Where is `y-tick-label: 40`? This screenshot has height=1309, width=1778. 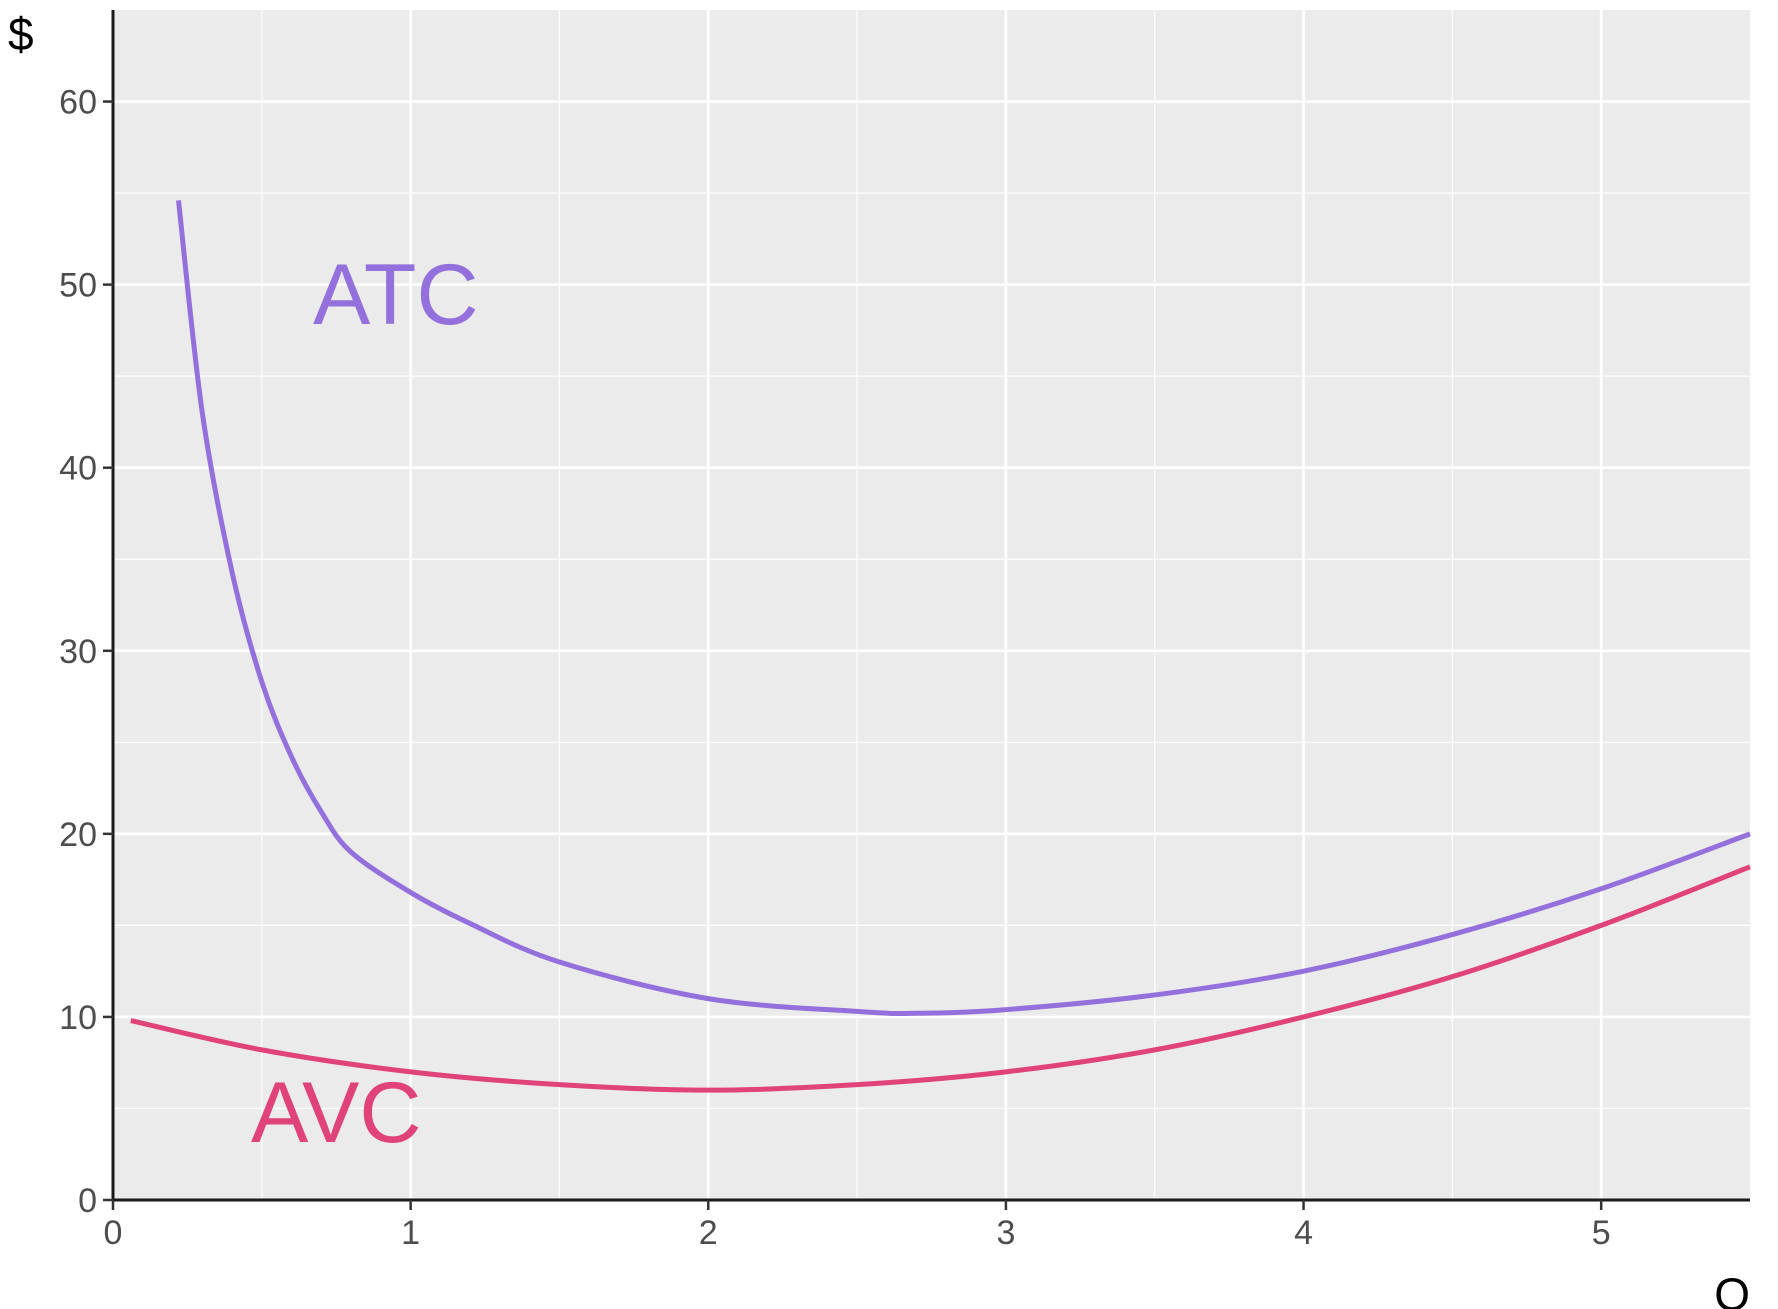 y-tick-label: 40 is located at coordinates (78, 469).